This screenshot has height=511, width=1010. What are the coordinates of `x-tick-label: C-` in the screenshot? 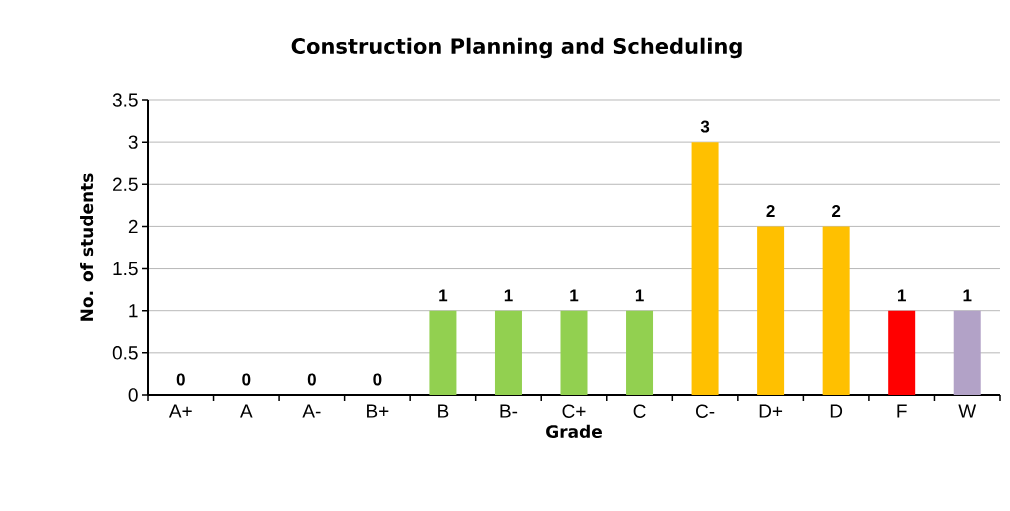 It's located at (705, 411).